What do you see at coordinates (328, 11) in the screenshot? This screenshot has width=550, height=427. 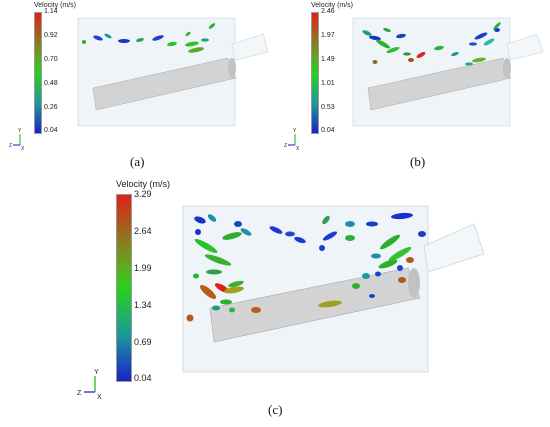 I see `tick-b-0: 2.46` at bounding box center [328, 11].